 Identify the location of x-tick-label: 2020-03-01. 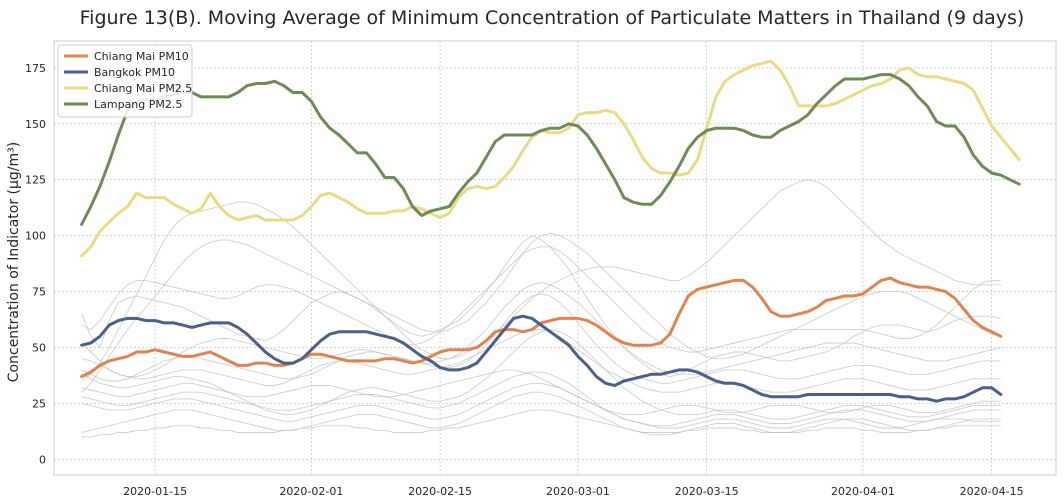
(578, 491).